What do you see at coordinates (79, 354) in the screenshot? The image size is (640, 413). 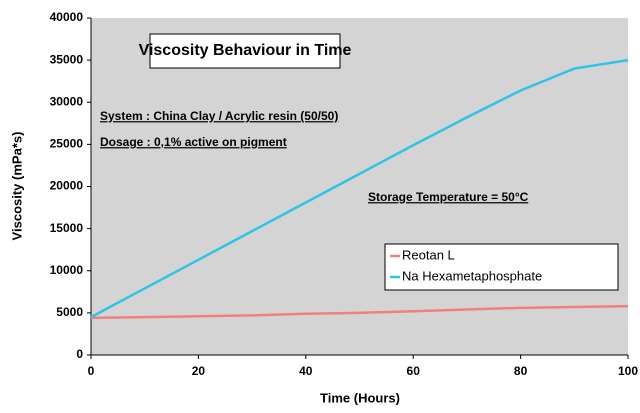 I see `y-tick-label: 0` at bounding box center [79, 354].